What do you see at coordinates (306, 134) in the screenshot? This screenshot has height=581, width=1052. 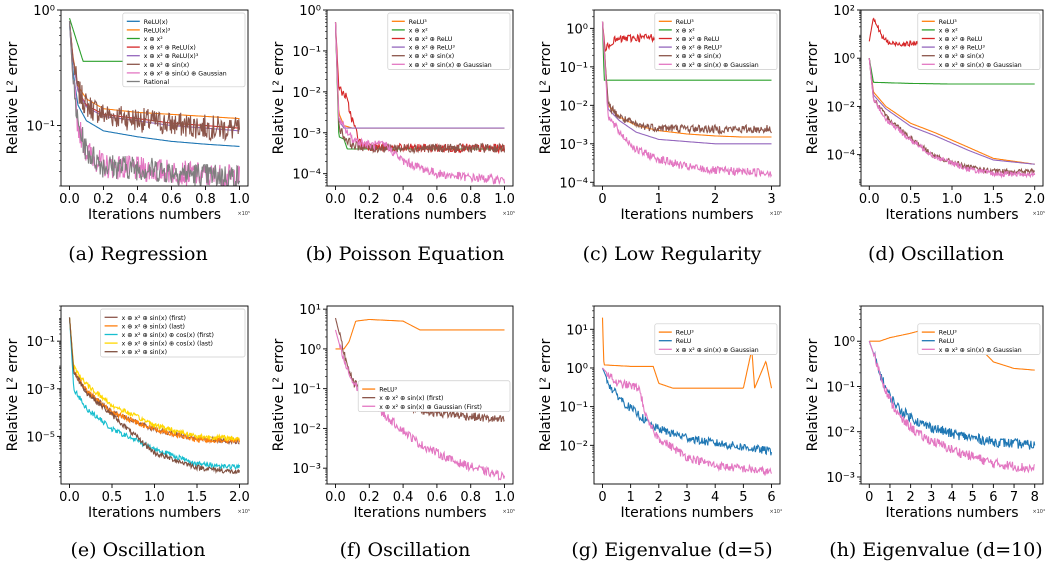 I see `y-tick-label: 10⁻³` at bounding box center [306, 134].